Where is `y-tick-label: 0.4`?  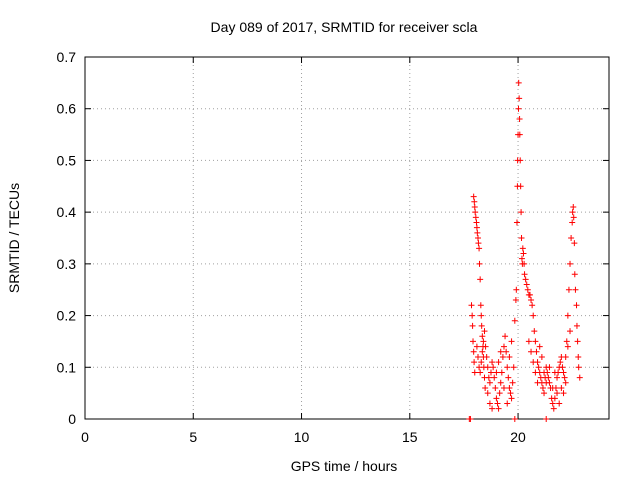
y-tick-label: 0.4 is located at coordinates (67, 212).